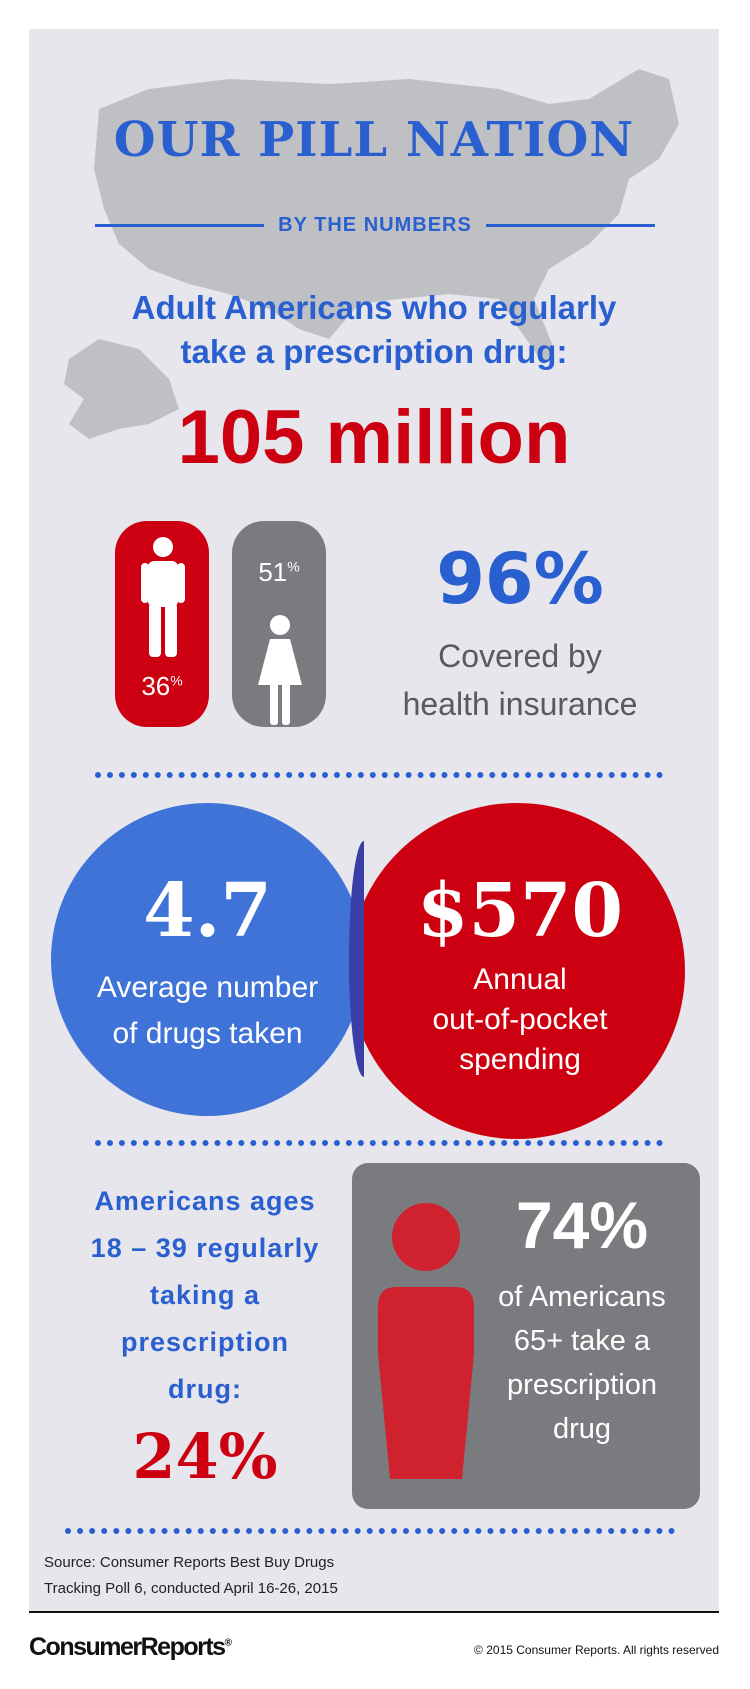 The image size is (750, 1689). I want to click on spending-circle, so click(517, 971).